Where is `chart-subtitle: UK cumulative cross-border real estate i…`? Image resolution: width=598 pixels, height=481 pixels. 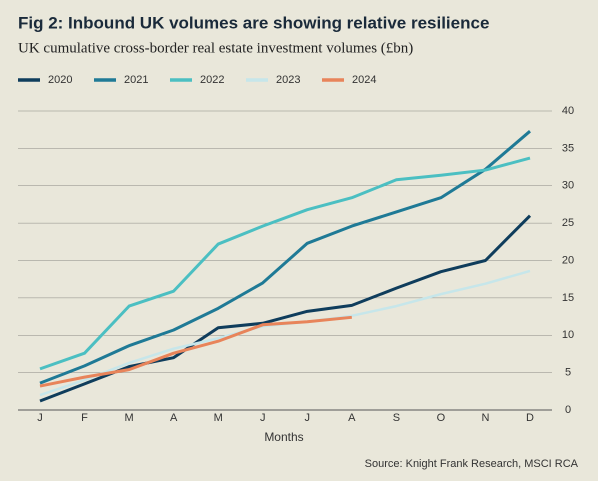 chart-subtitle: UK cumulative cross-border real estate i… is located at coordinates (215, 48).